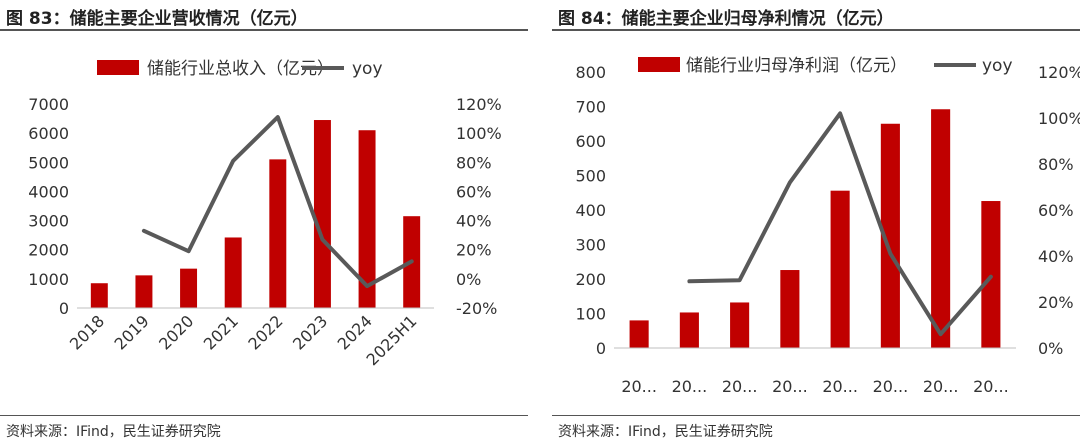 Image resolution: width=1080 pixels, height=447 pixels. What do you see at coordinates (310, 332) in the screenshot?
I see `x-tick-label: 2023` at bounding box center [310, 332].